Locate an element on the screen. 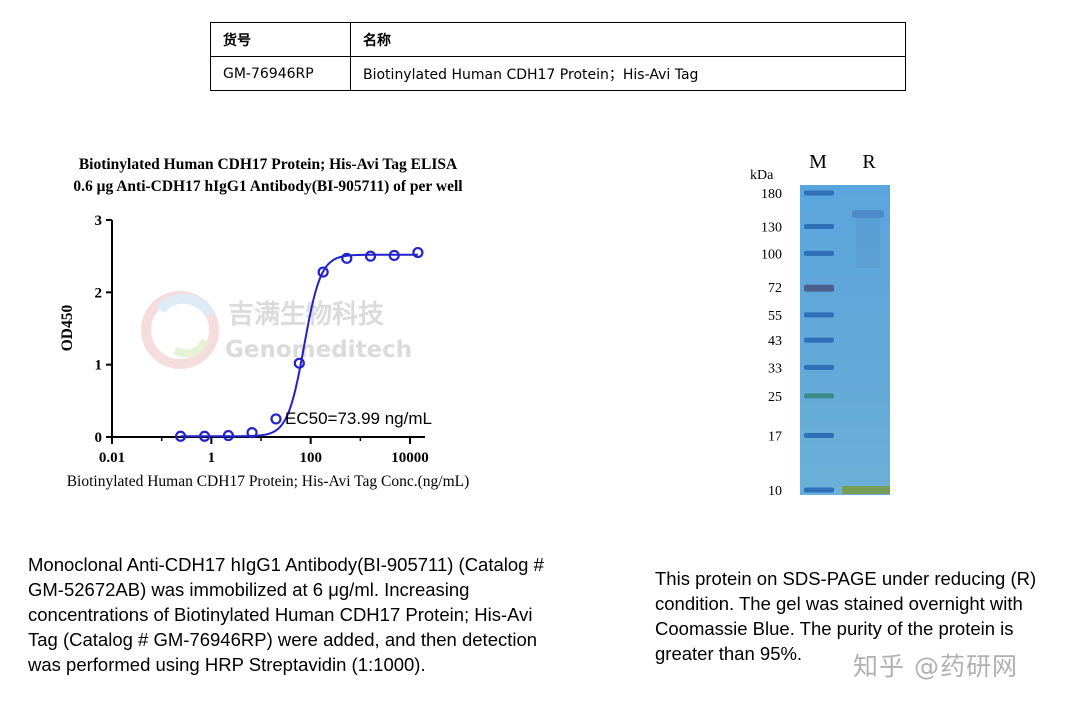 Image resolution: width=1080 pixels, height=714 pixels. marker-label: 25 is located at coordinates (775, 397).